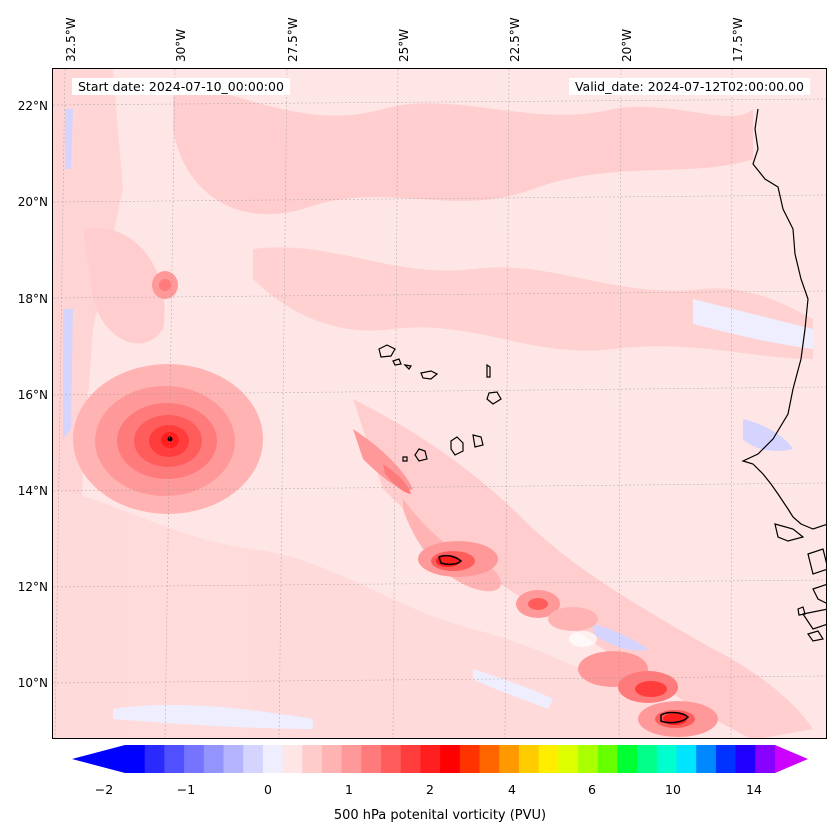 This screenshot has height=836, width=837. What do you see at coordinates (738, 39) in the screenshot?
I see `lon-label-17-5w: 17.5°W` at bounding box center [738, 39].